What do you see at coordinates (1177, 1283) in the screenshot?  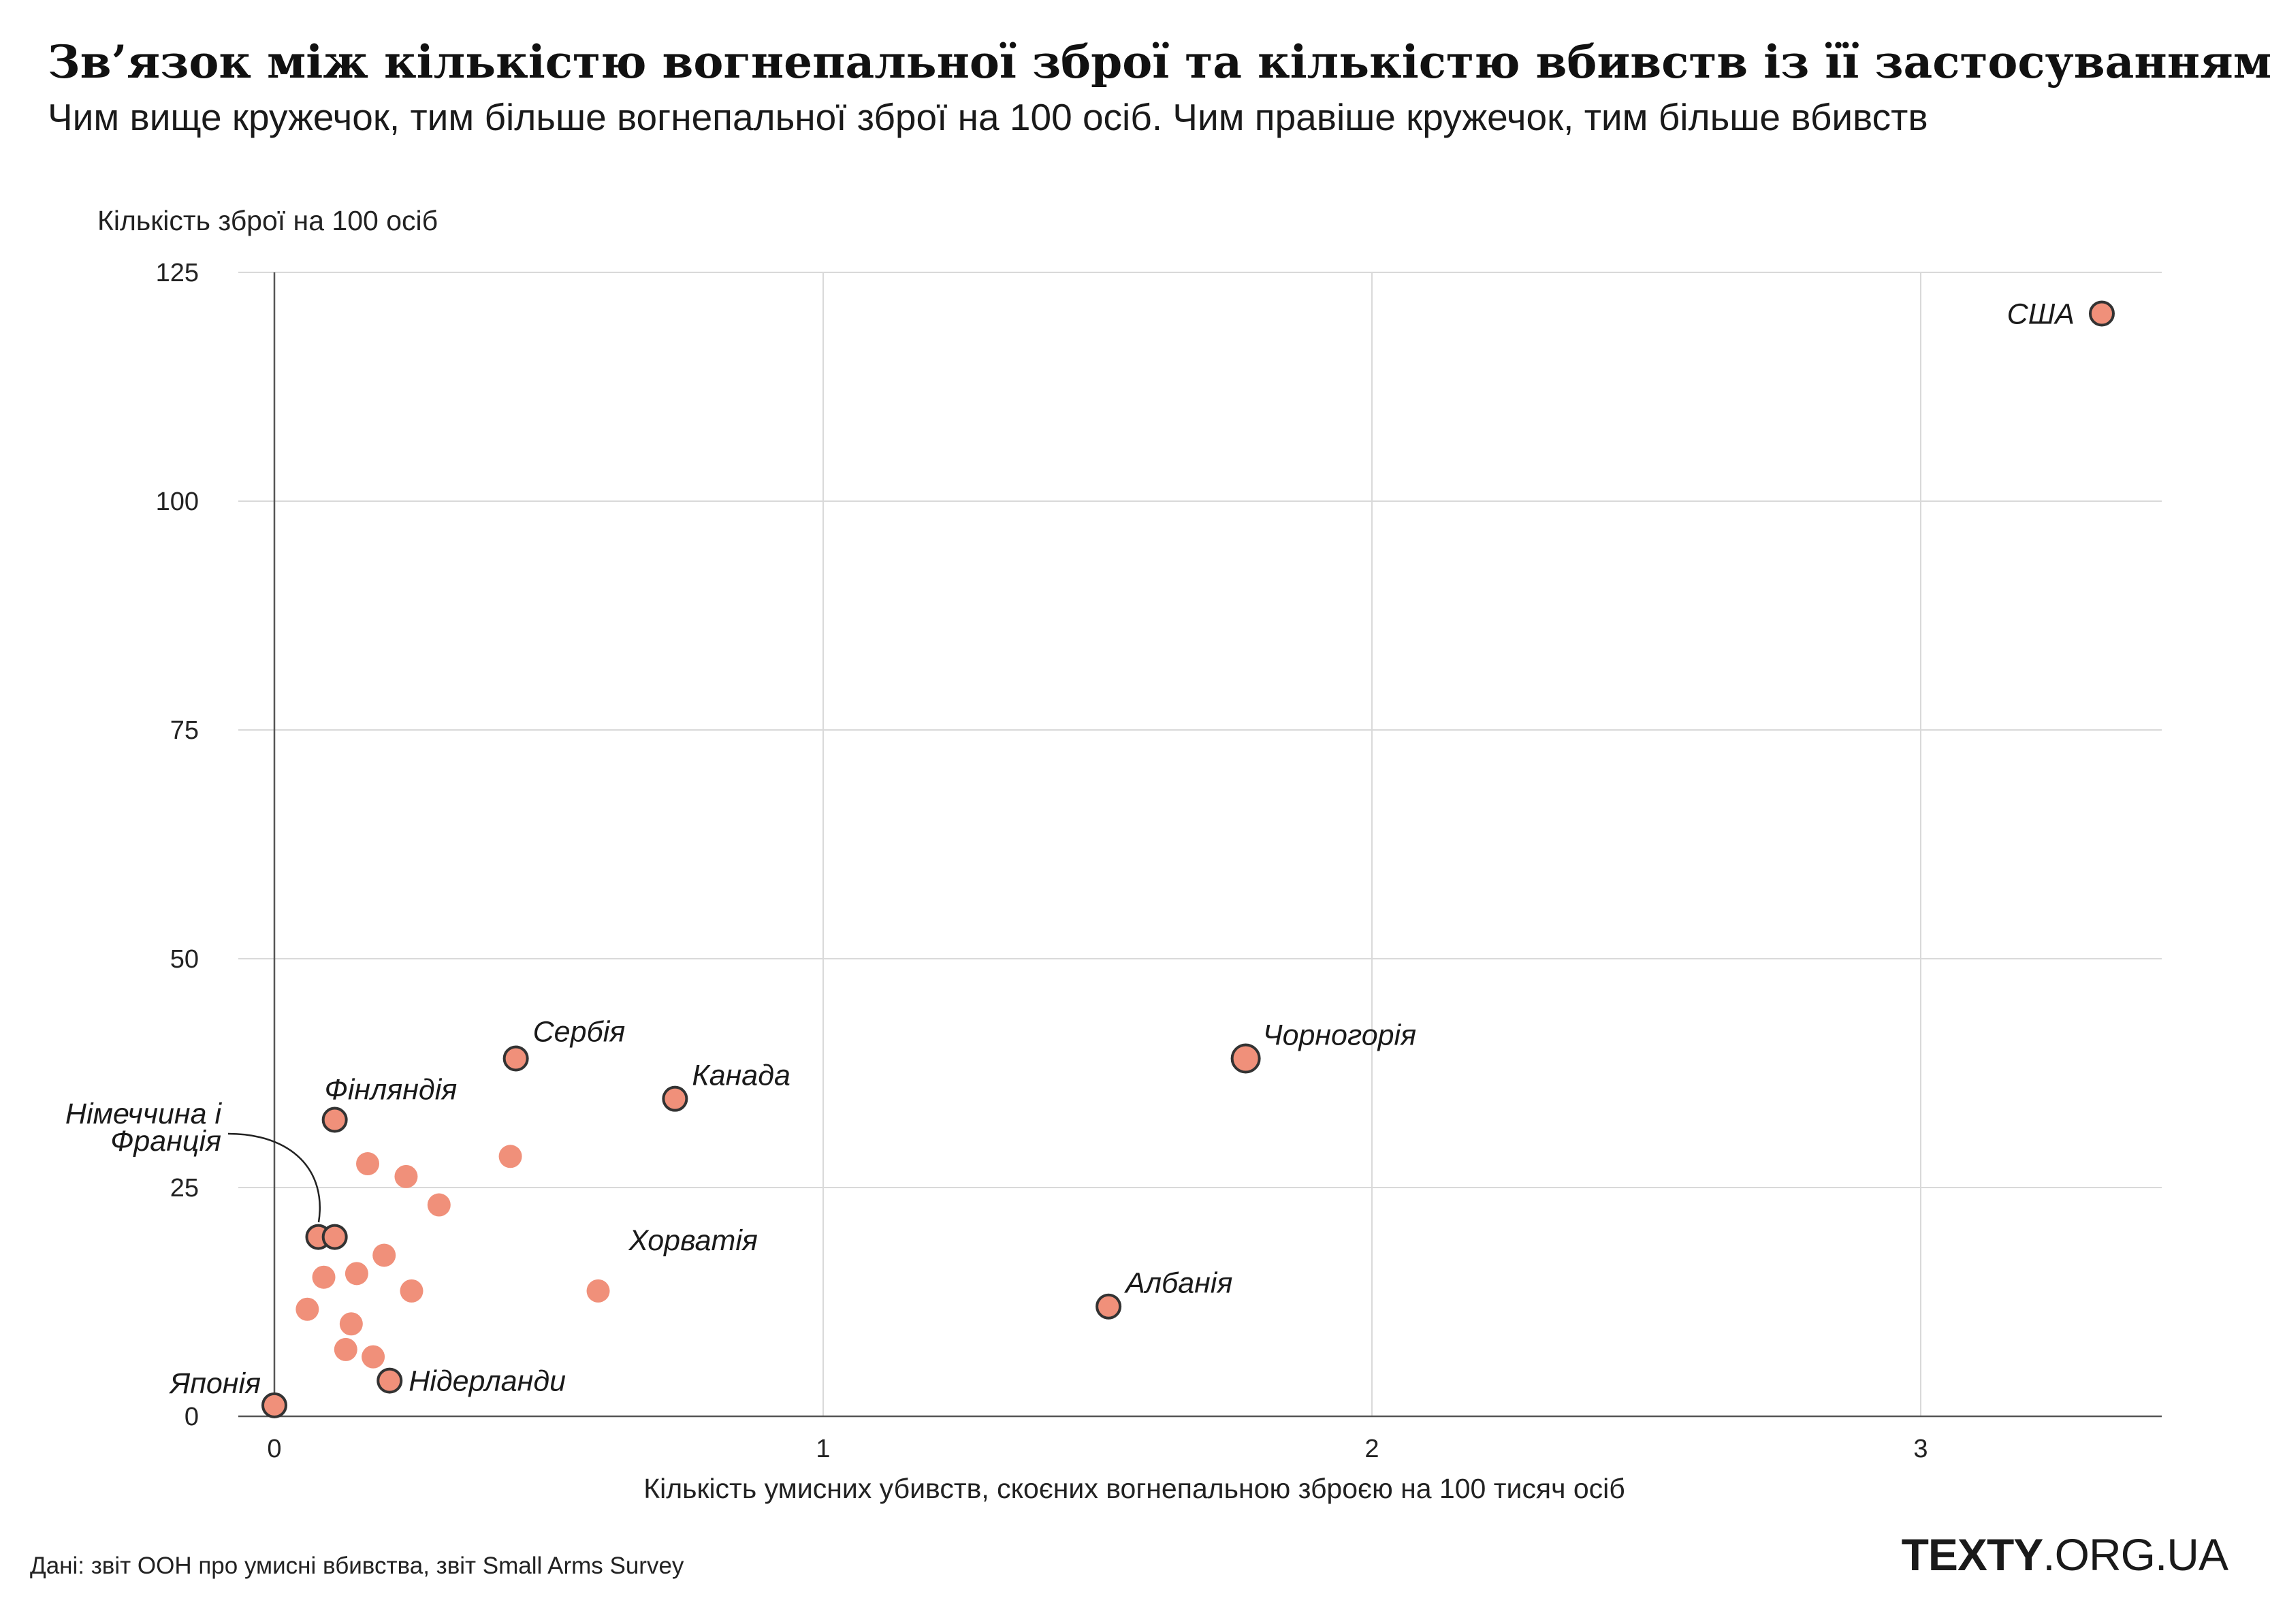 I see `point-label: Албанія` at bounding box center [1177, 1283].